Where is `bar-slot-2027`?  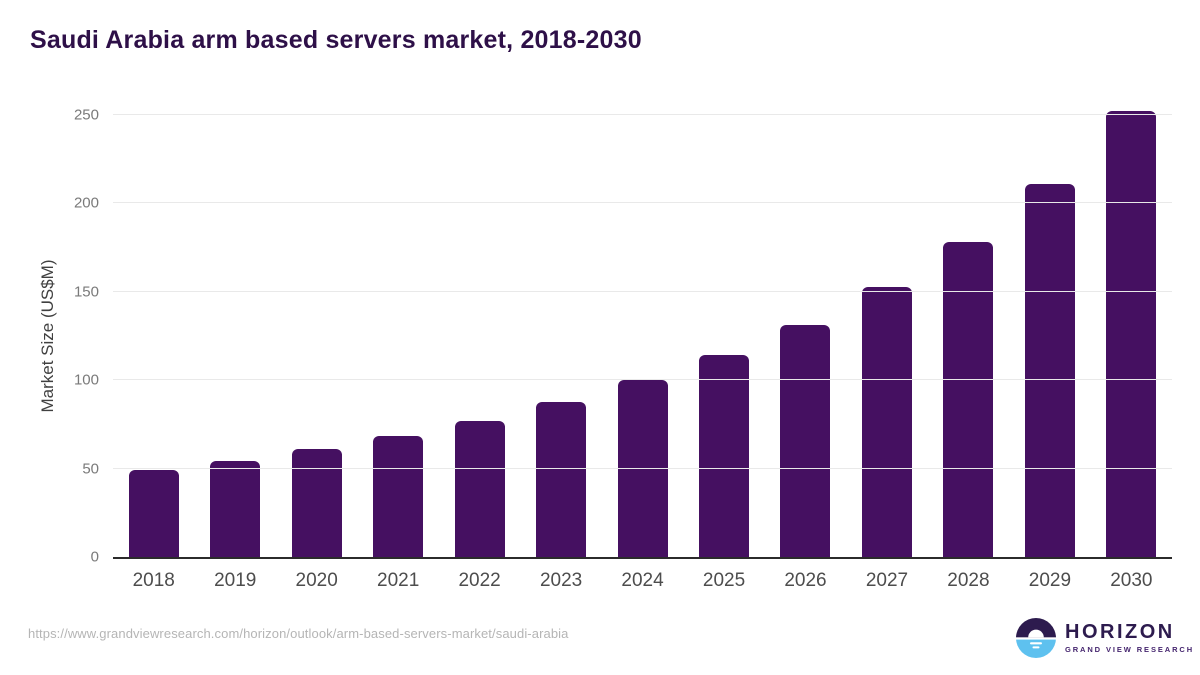
bar-slot-2027 is located at coordinates (886, 336).